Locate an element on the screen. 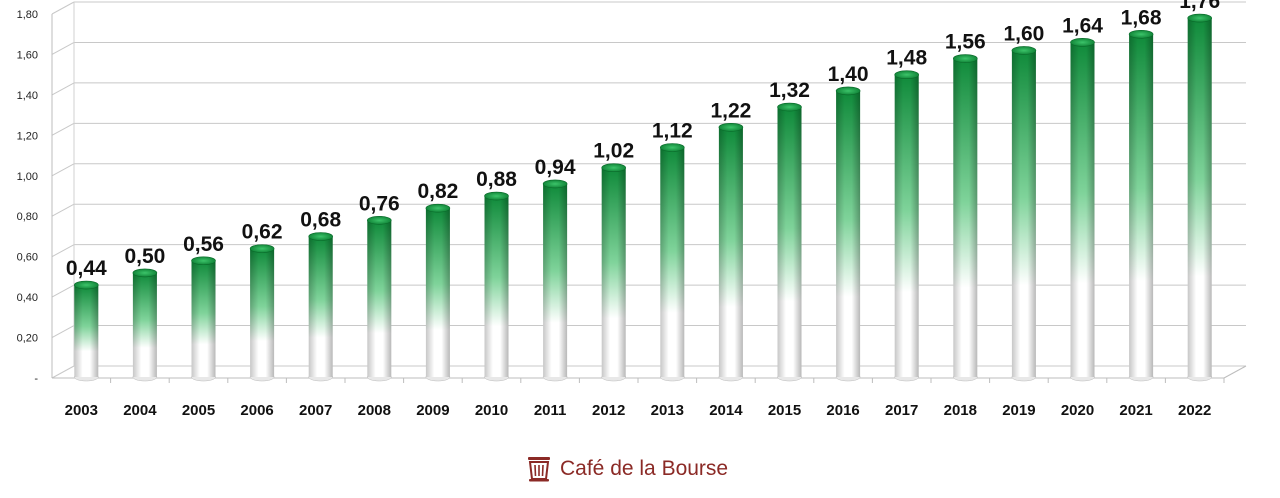 The image size is (1280, 498). y-tick-label: - is located at coordinates (36, 379).